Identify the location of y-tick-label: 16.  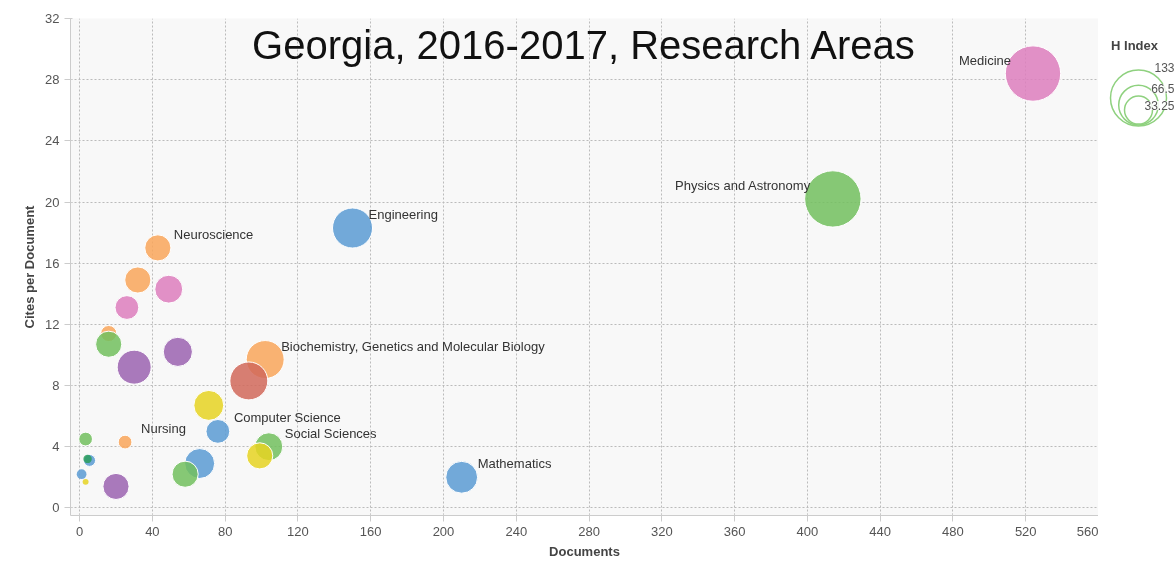
(52, 263).